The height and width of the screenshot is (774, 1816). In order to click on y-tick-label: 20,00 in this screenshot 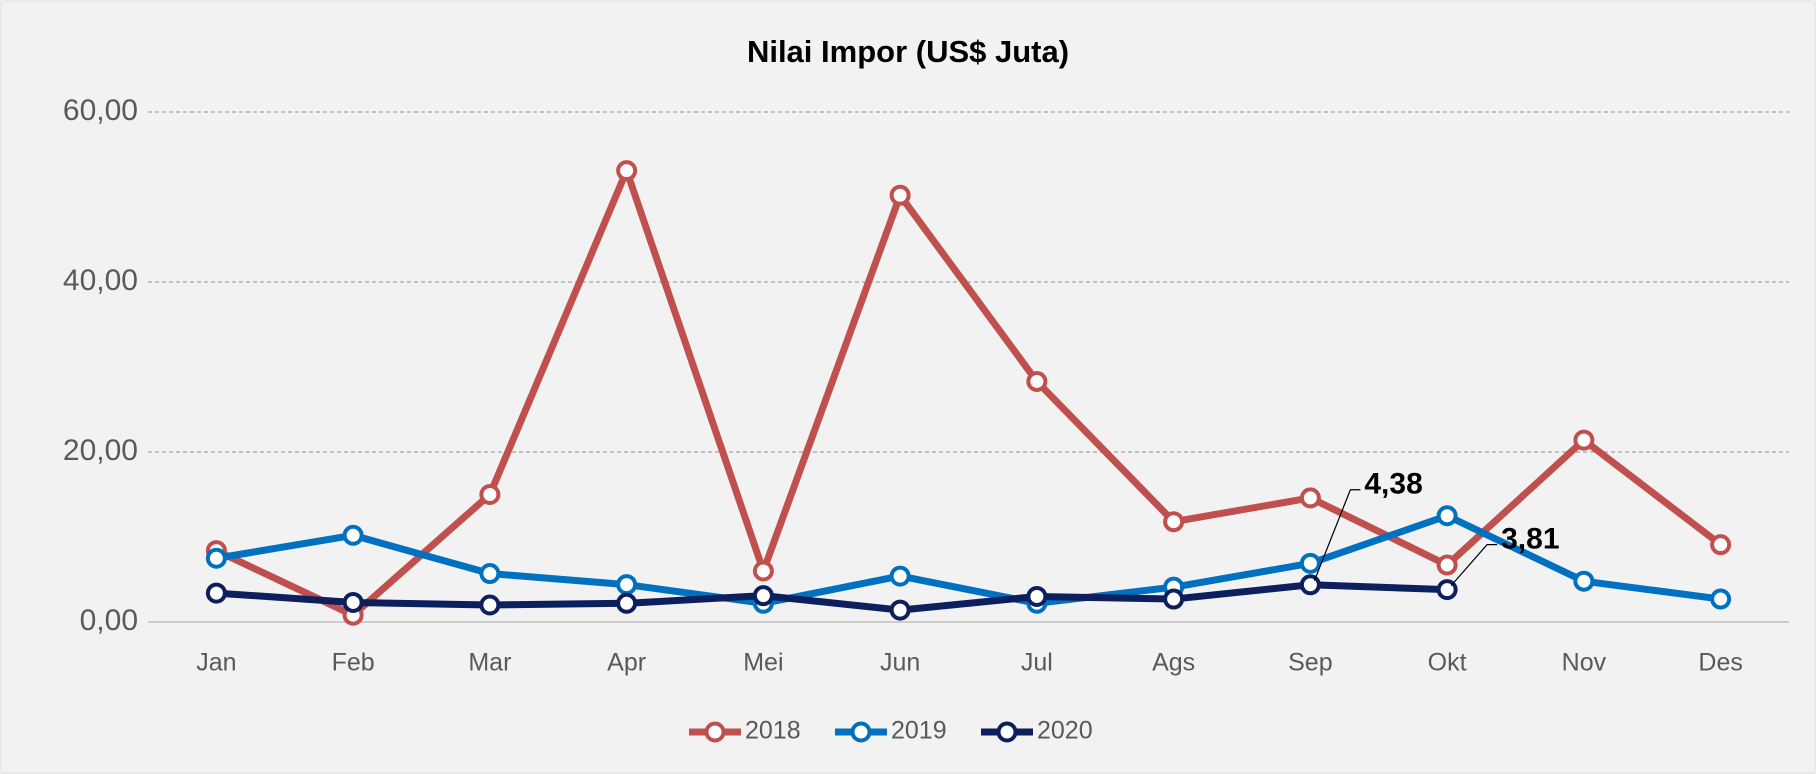, I will do `click(100, 450)`.